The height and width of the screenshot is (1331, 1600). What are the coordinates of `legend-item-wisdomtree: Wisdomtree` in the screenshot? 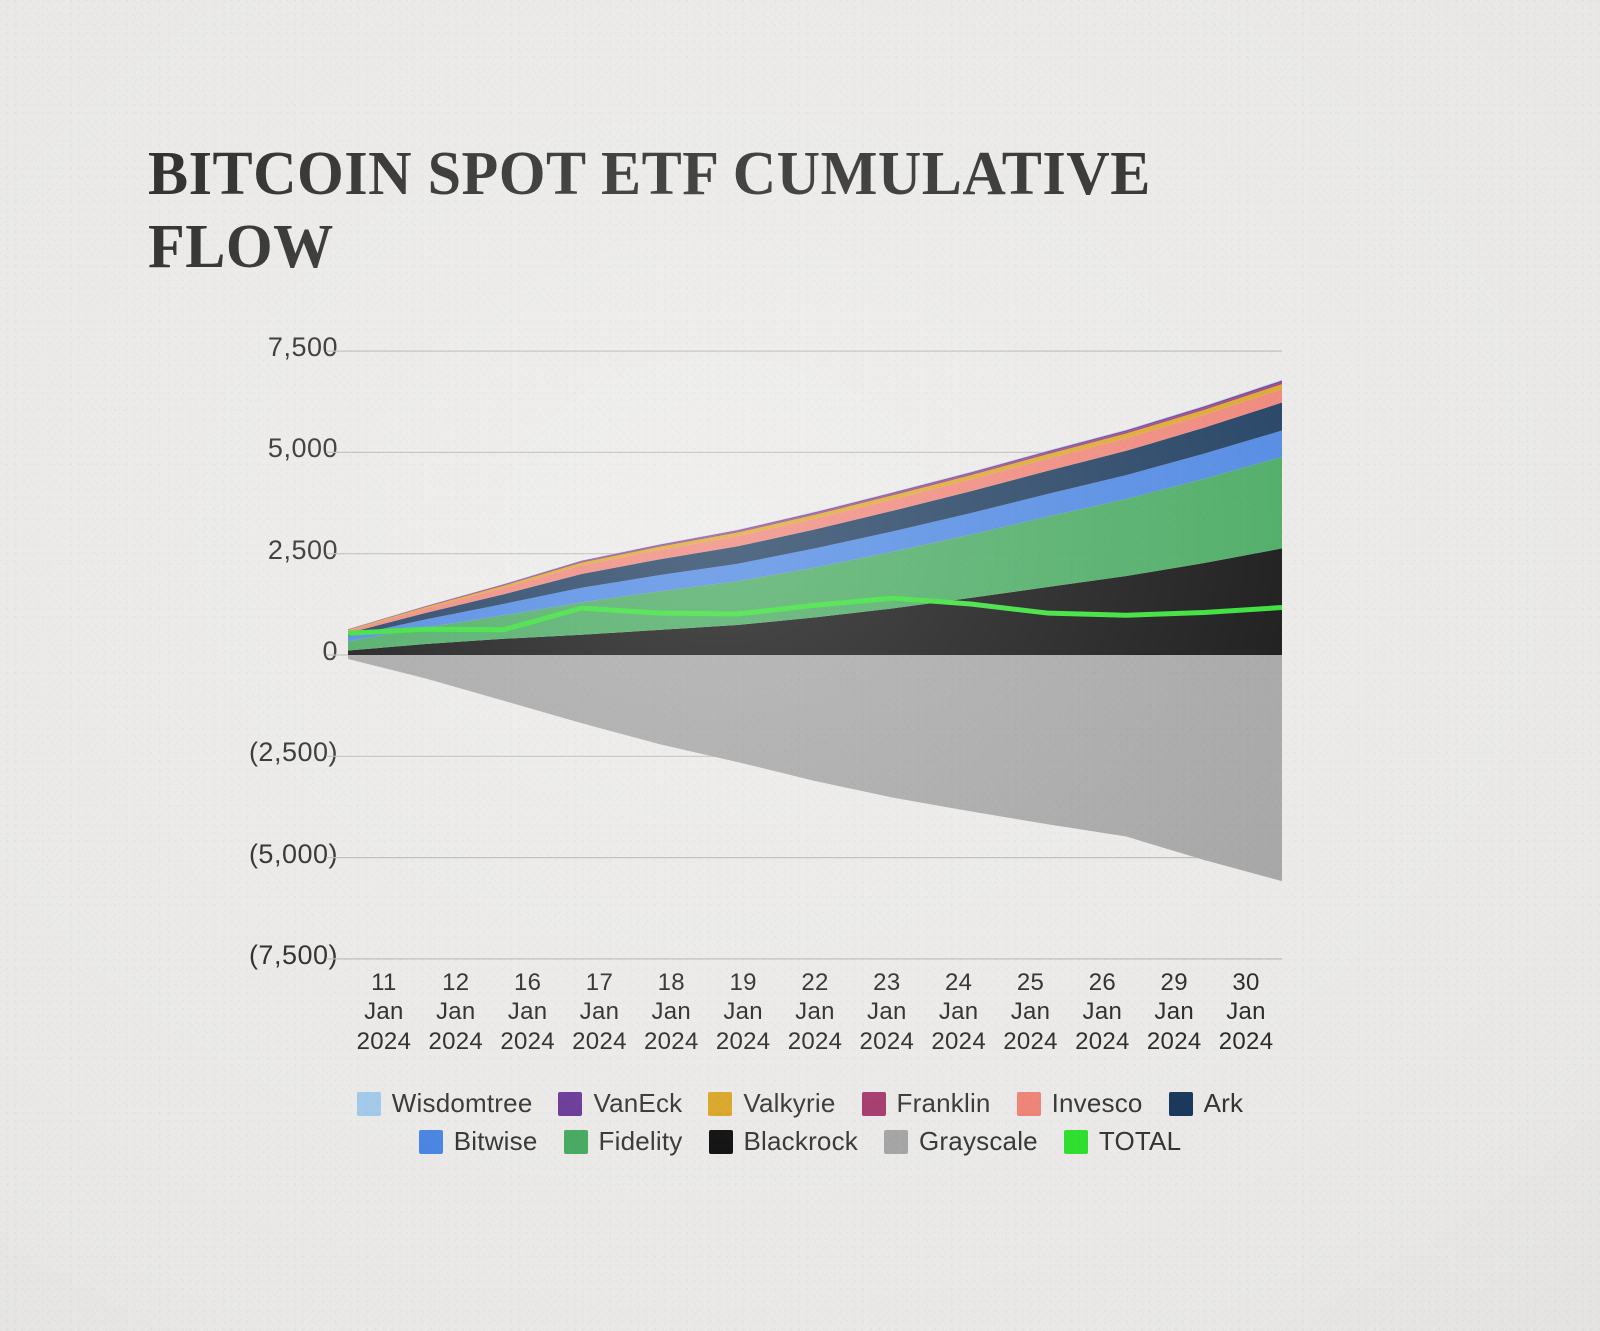 It's located at (444, 1103).